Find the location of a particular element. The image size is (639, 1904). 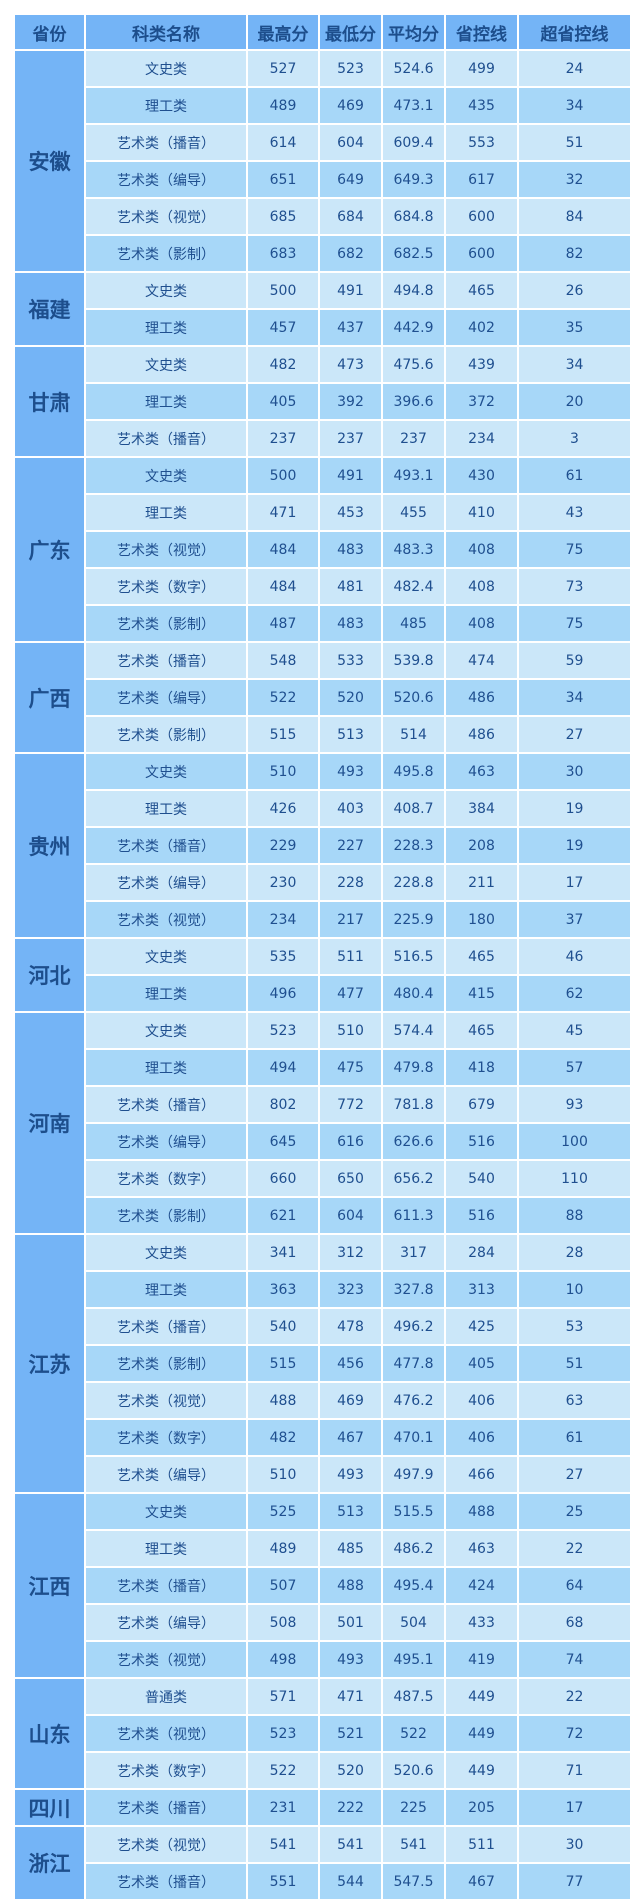

table-row: 艺术类（数字） 482 467 470.1 406 61 is located at coordinates (323, 1437).